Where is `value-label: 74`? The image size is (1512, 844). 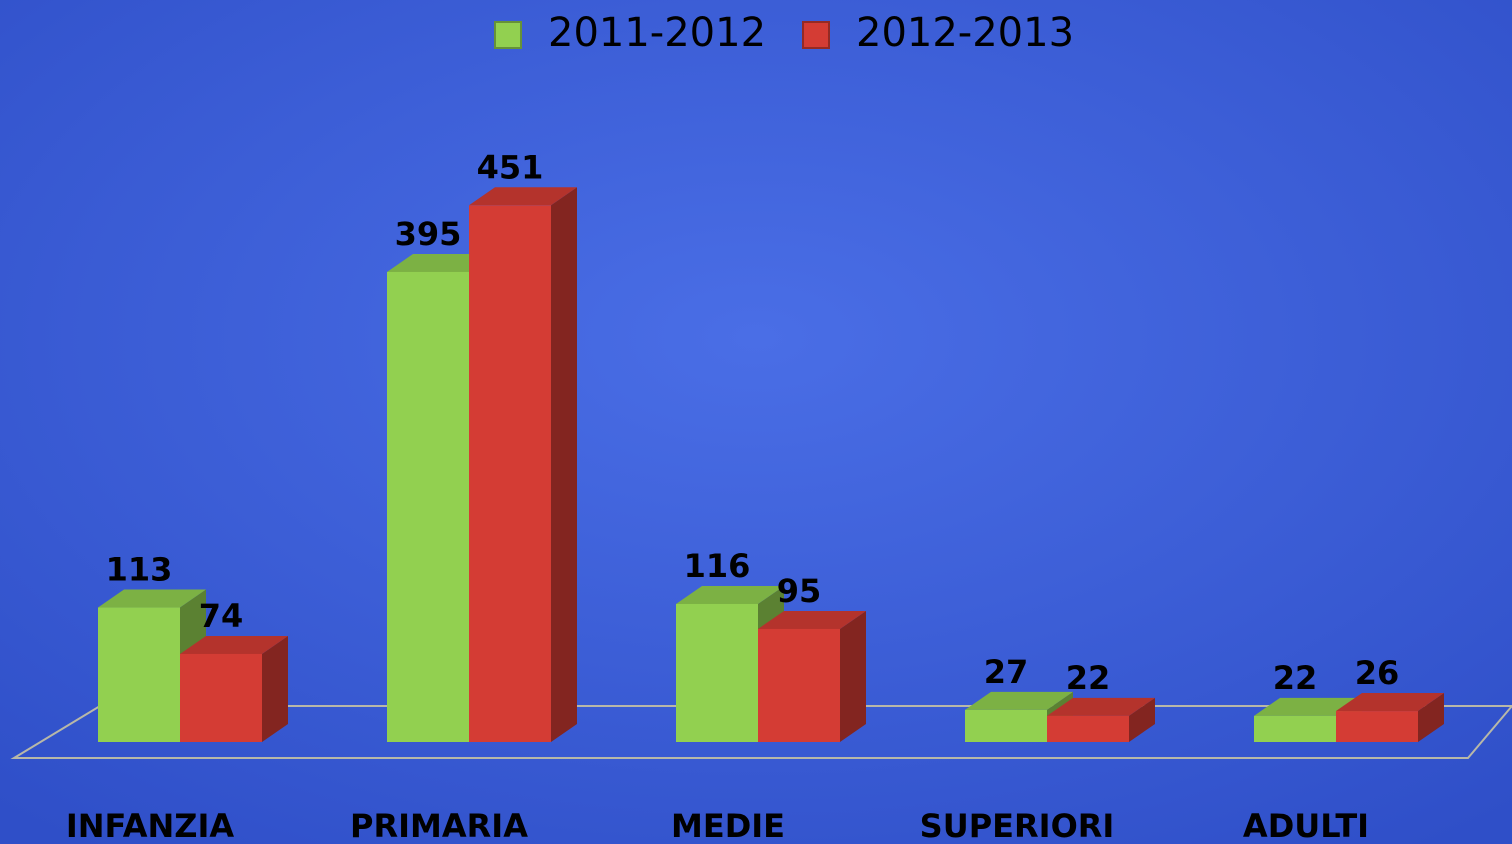
value-label: 74 is located at coordinates (221, 616).